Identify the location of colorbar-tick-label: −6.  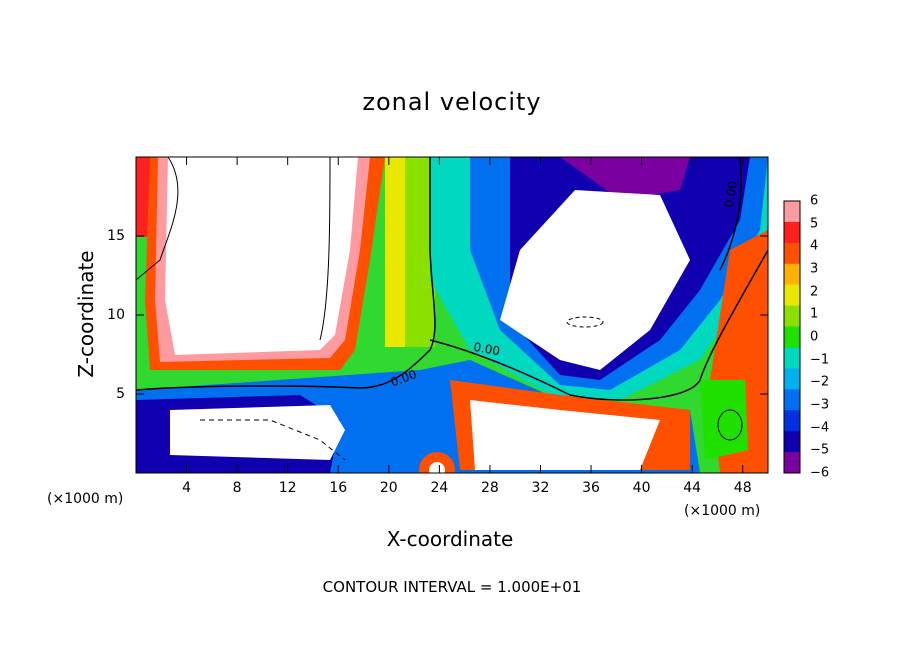
(820, 473).